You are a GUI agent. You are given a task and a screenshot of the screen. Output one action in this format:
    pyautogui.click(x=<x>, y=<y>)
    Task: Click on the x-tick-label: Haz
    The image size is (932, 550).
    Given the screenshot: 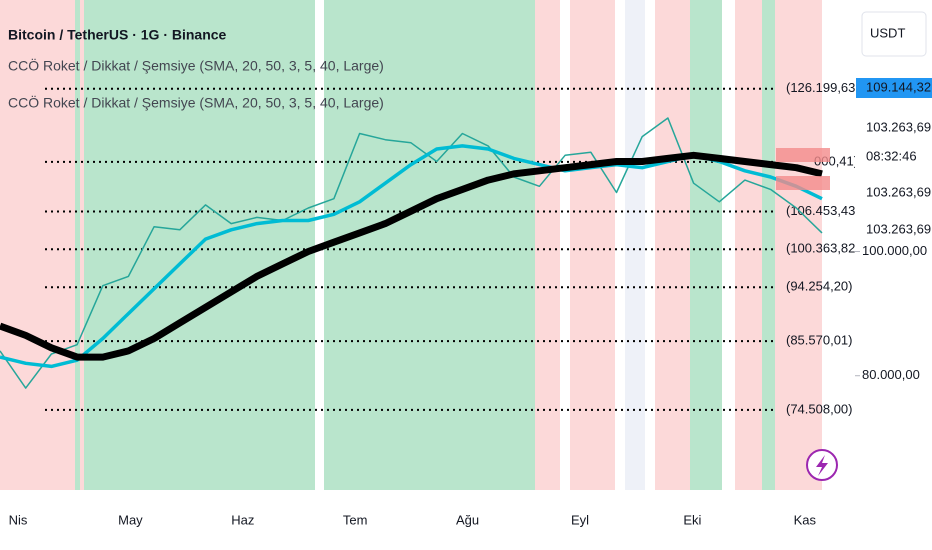 What is the action you would take?
    pyautogui.click(x=242, y=519)
    